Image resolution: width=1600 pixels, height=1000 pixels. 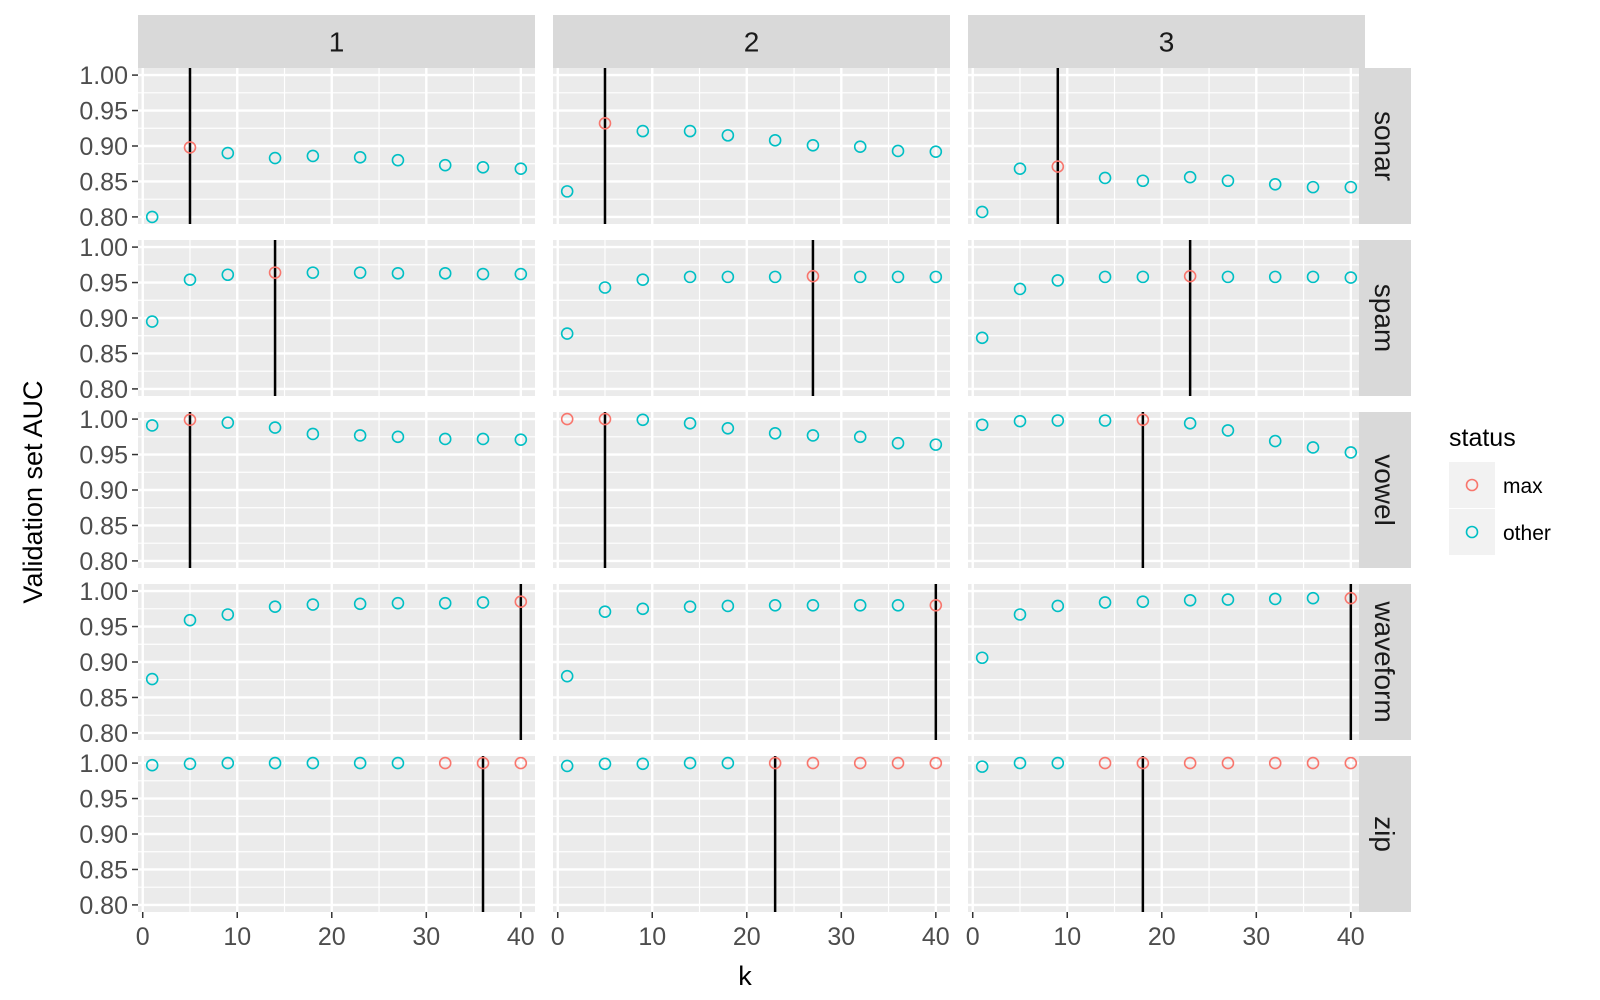 What do you see at coordinates (1384, 661) in the screenshot?
I see `row-strip-label: waveform` at bounding box center [1384, 661].